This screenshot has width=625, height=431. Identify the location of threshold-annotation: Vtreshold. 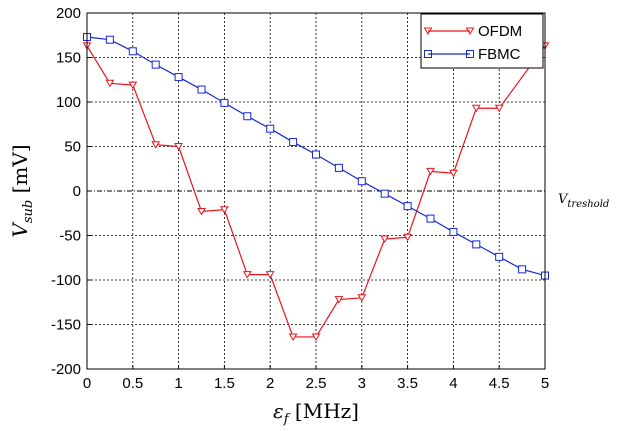
(583, 201).